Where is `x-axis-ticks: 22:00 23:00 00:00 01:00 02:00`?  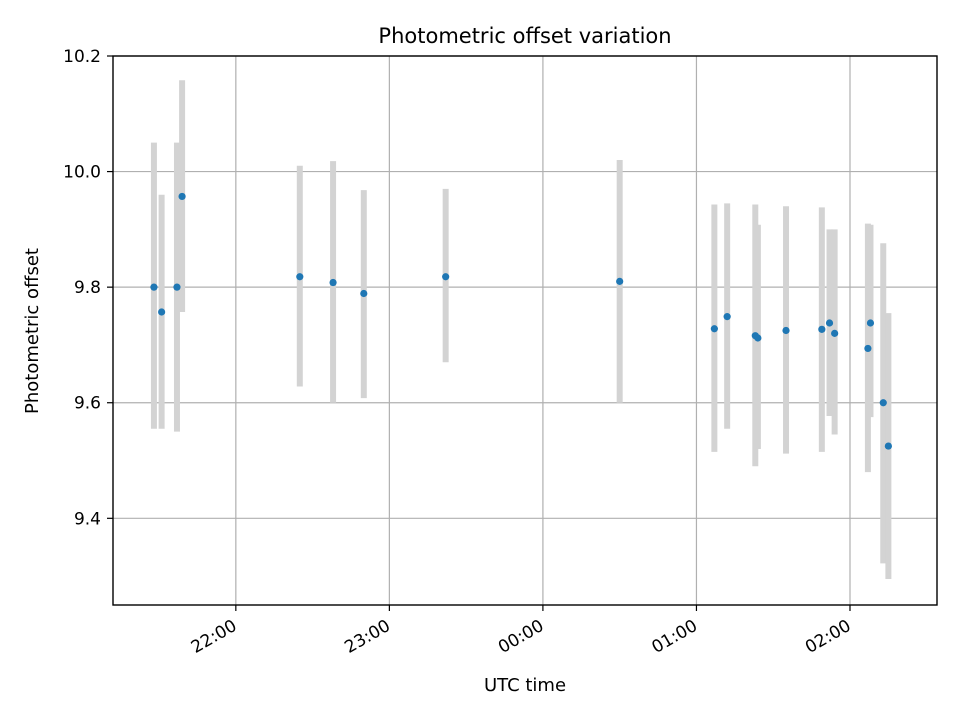
x-axis-ticks: 22:00 23:00 00:00 01:00 02:00 is located at coordinates (521, 631).